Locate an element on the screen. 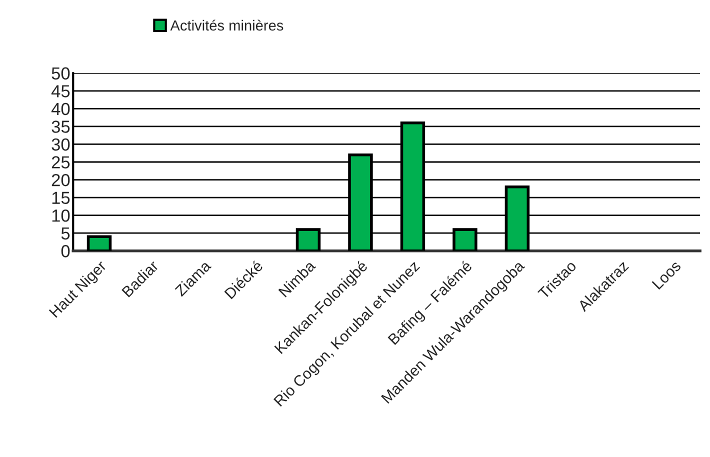 The width and height of the screenshot is (710, 457). y-tick-label: 45 is located at coordinates (60, 91).